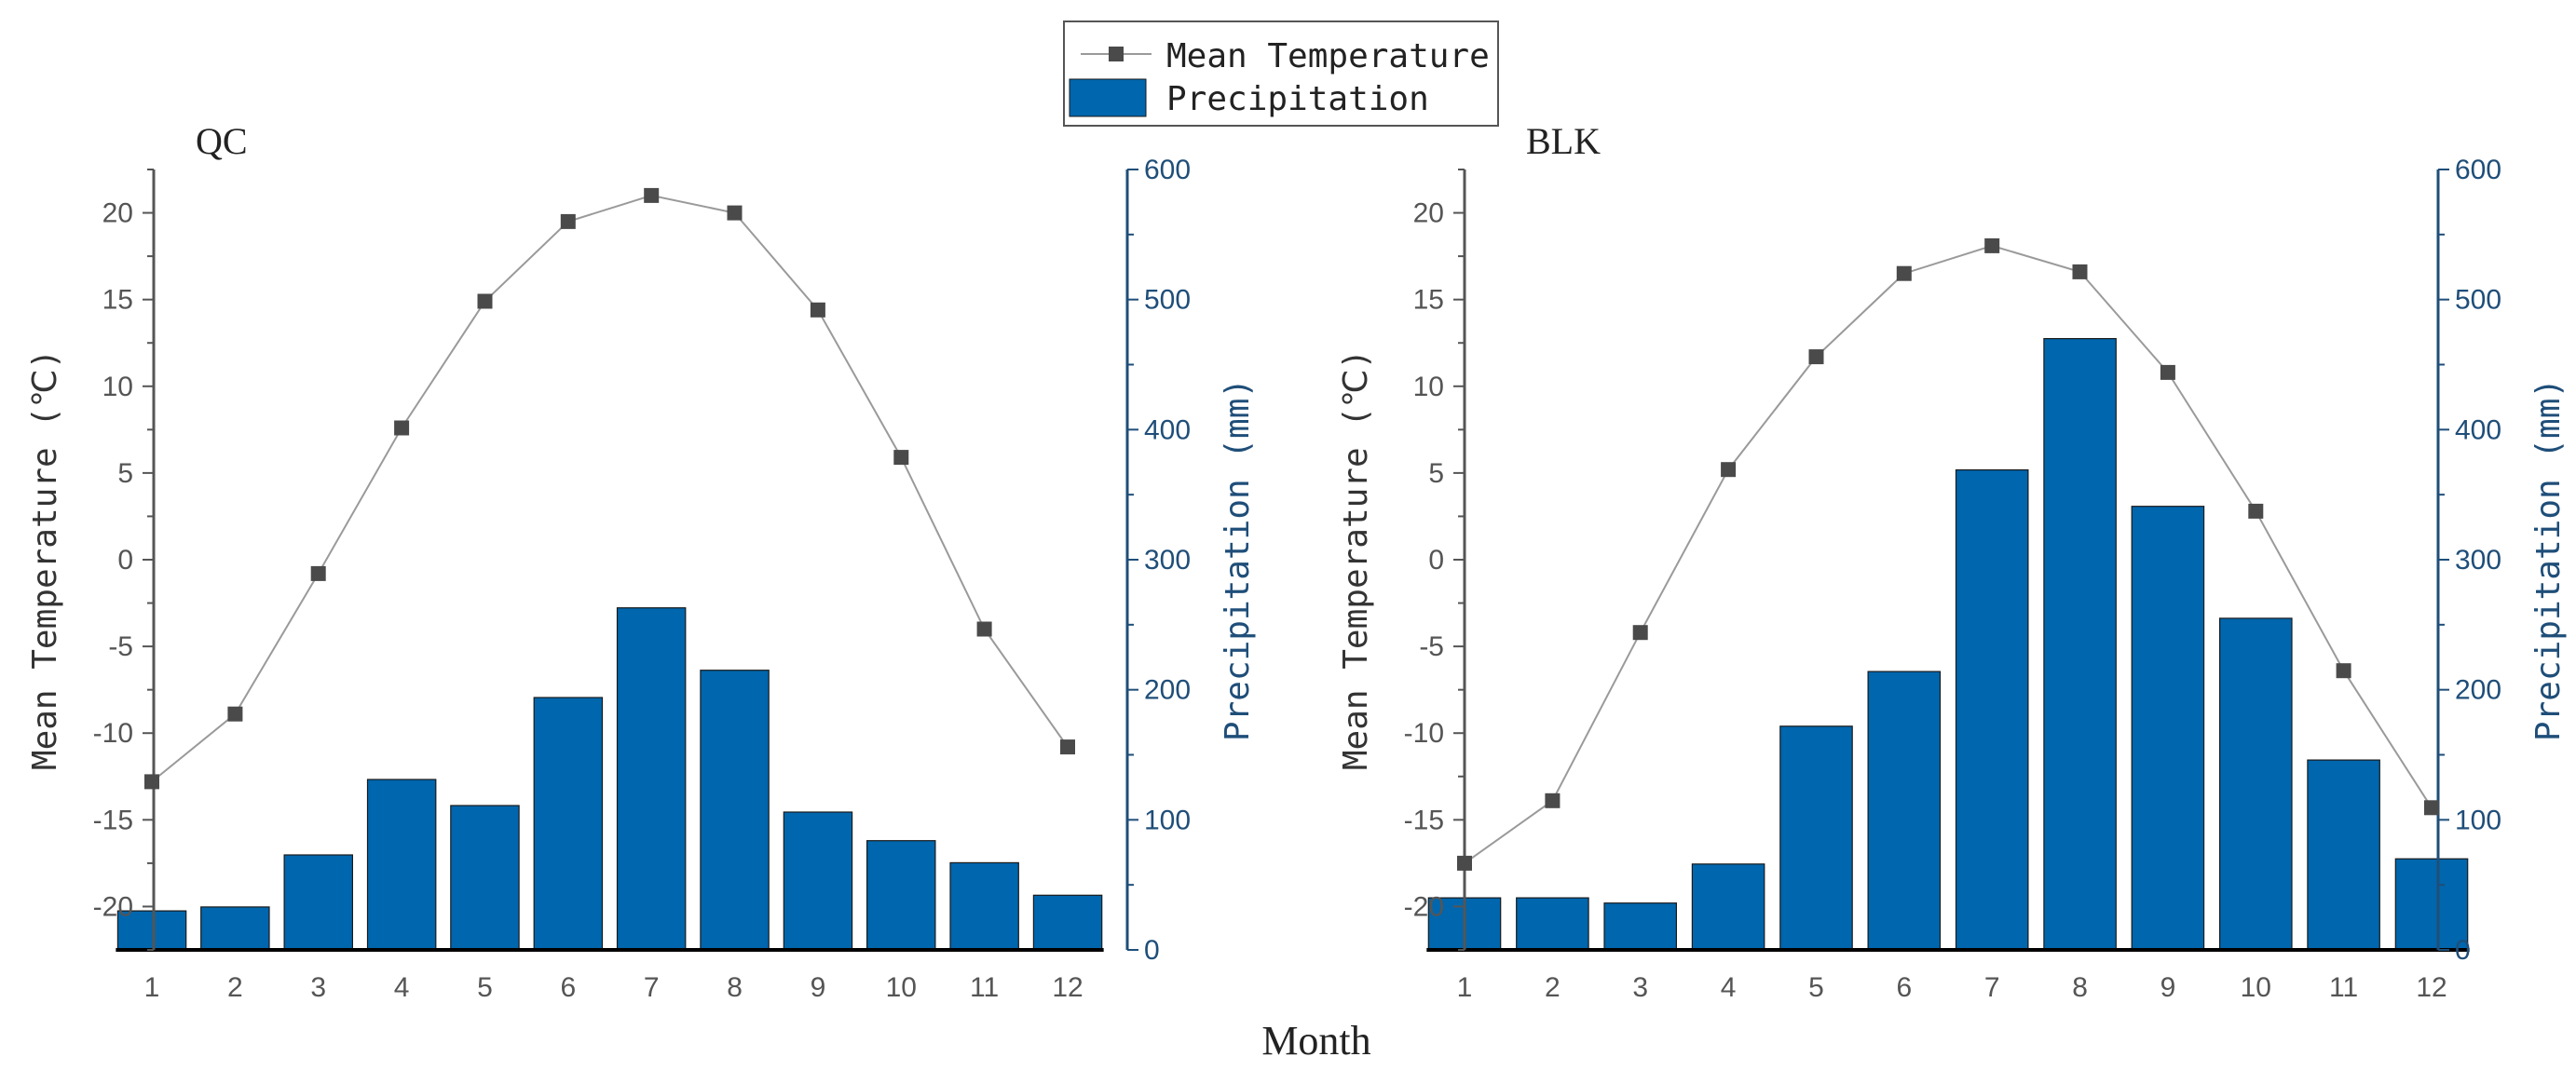 This screenshot has height=1084, width=2576. I want to click on panel-title: BLK, so click(1563, 141).